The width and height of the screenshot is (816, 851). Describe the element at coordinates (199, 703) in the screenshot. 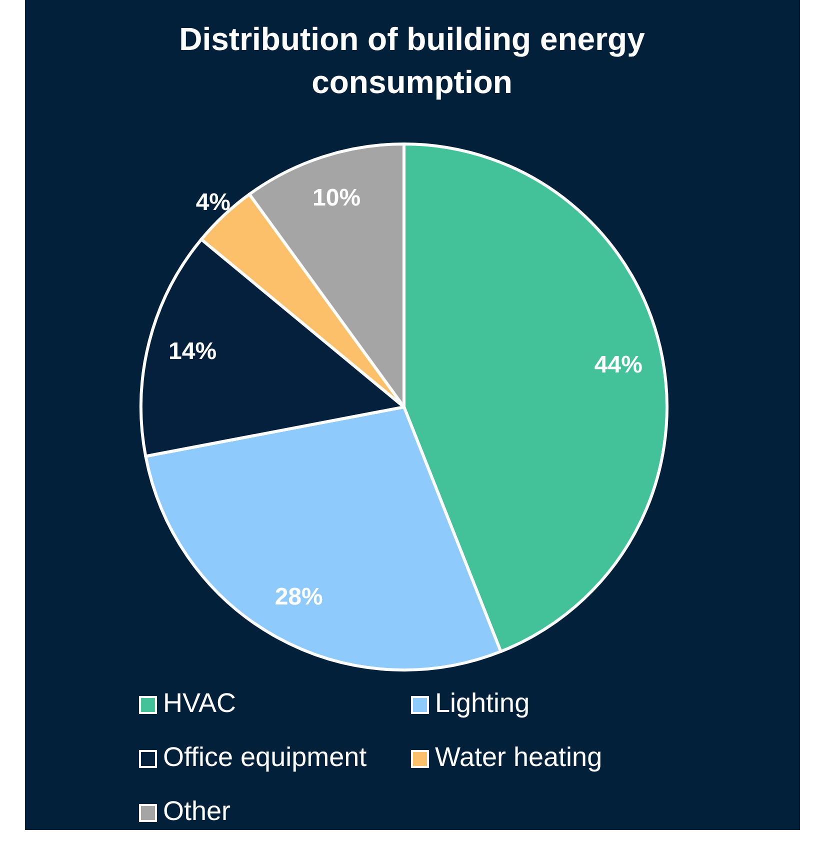

I see `legend-label: HVAC` at that location.